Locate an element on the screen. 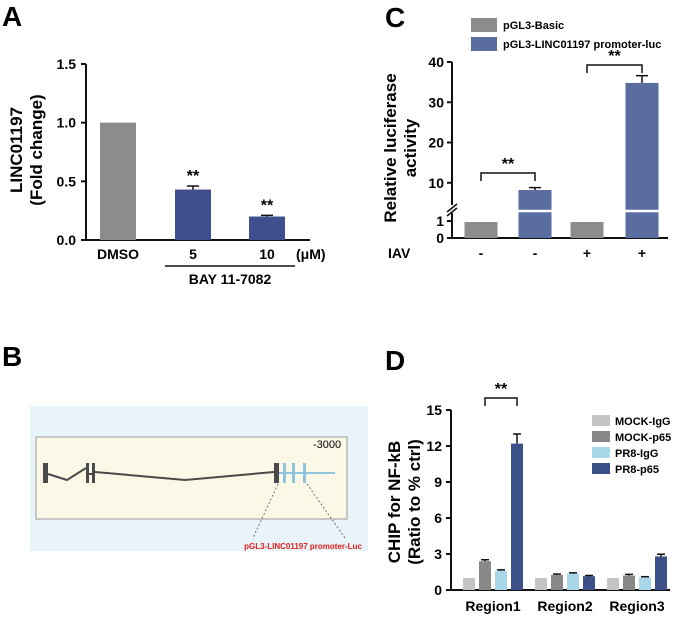  d-y-axis-title-line-2: (Ratio to % ctrl) is located at coordinates (414, 502).